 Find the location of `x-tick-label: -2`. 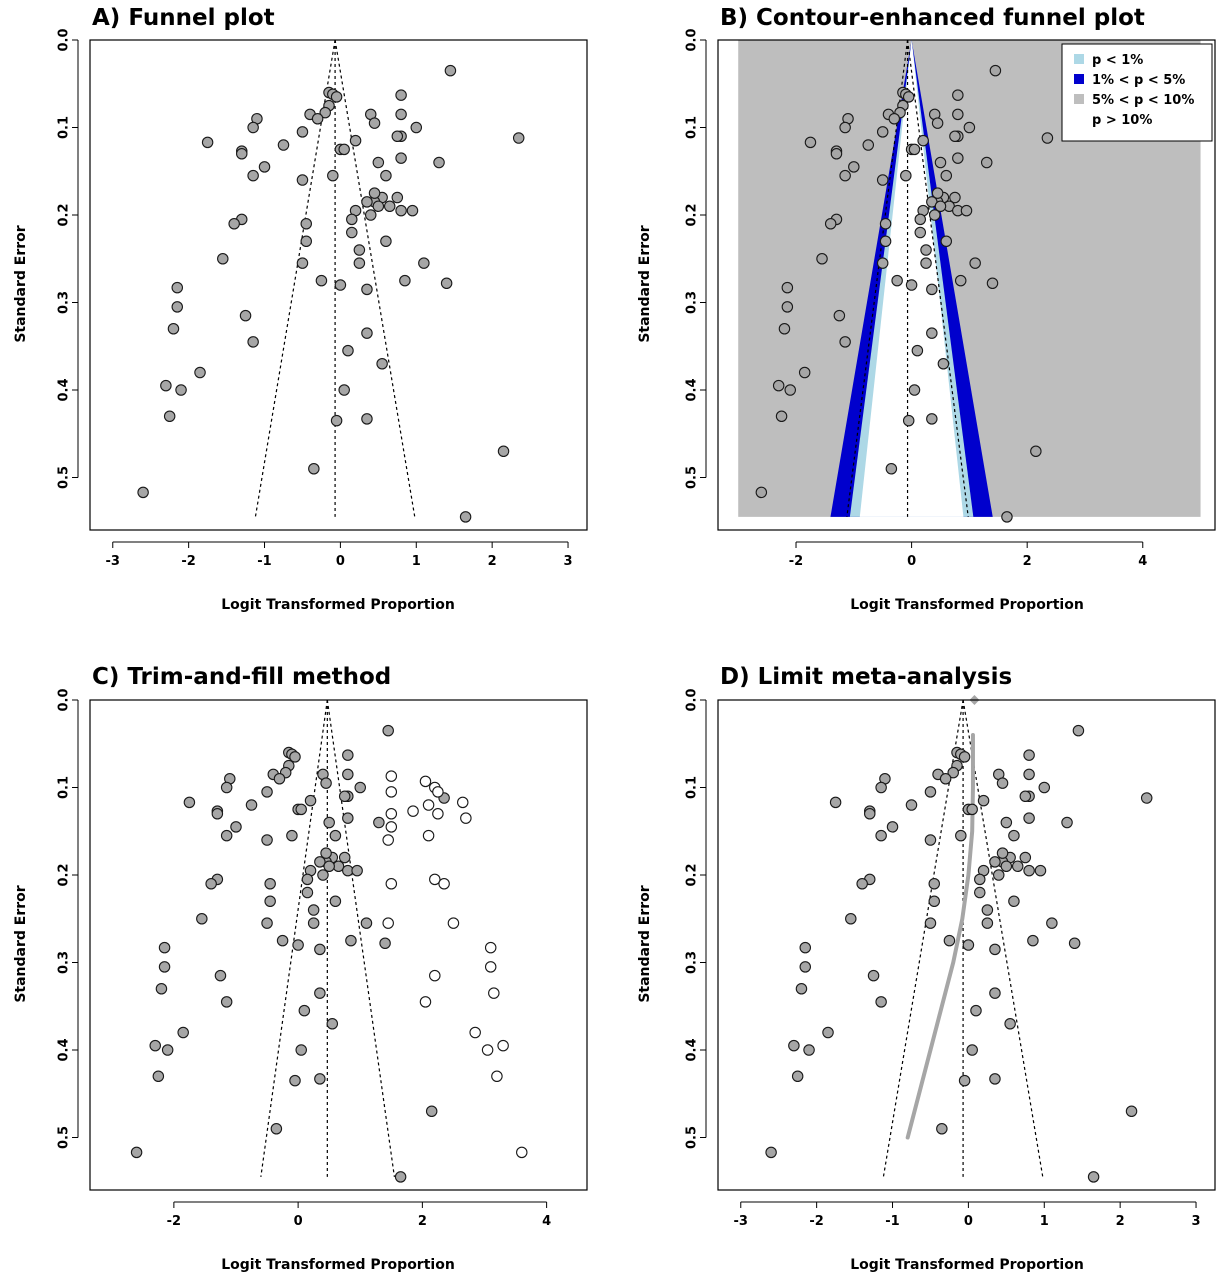

x-tick-label: -2 is located at coordinates (188, 561).